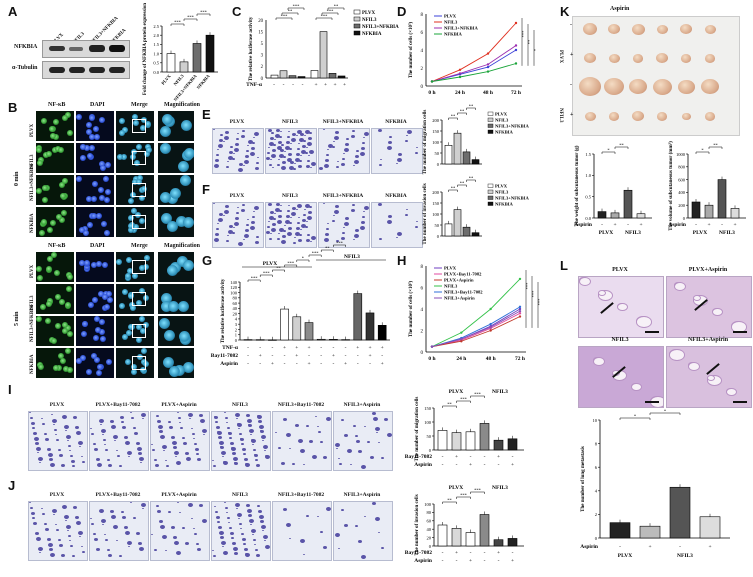 This screenshot has height=577, width=753. Describe the element at coordinates (436, 142) in the screenshot. I see `y-tick-label: 100` at that location.